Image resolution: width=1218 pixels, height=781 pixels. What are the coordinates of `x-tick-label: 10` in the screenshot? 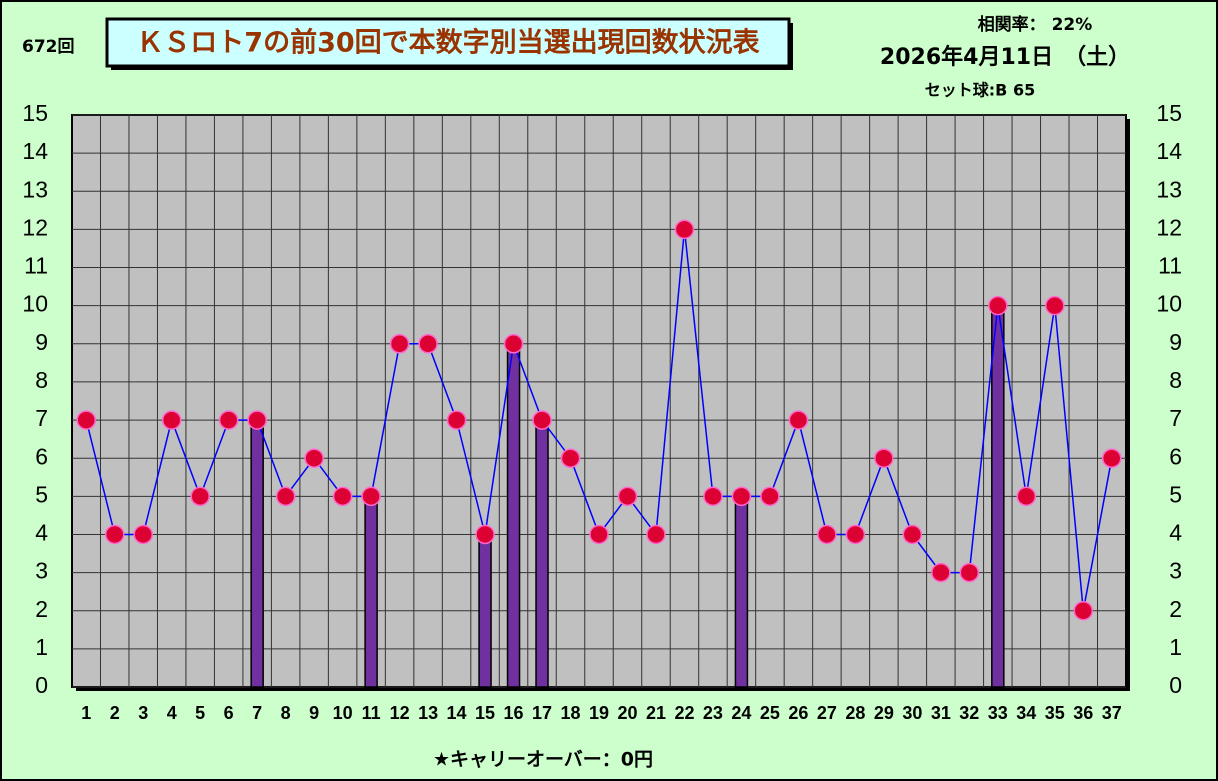 It's located at (343, 713).